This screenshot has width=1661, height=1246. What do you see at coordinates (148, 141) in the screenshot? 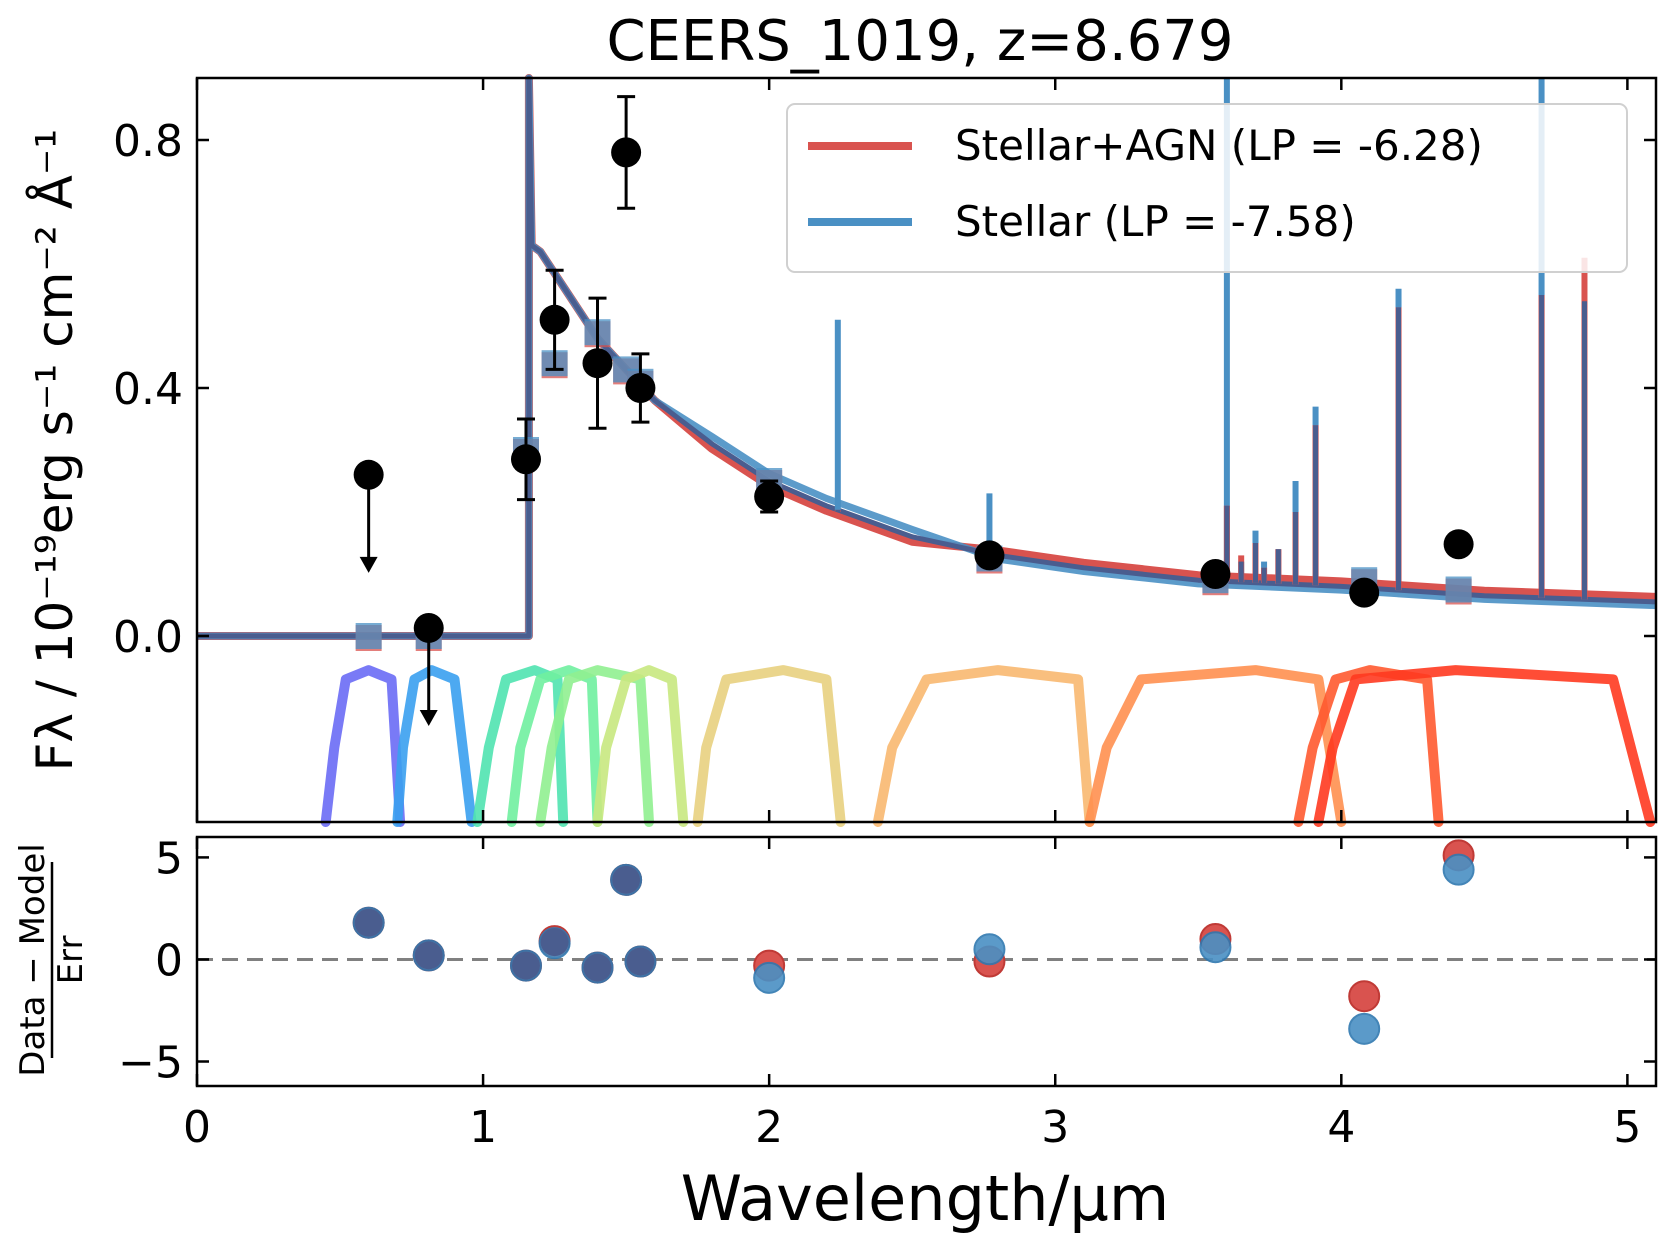
I see `top-ytick-label-2: 0.8` at bounding box center [148, 141].